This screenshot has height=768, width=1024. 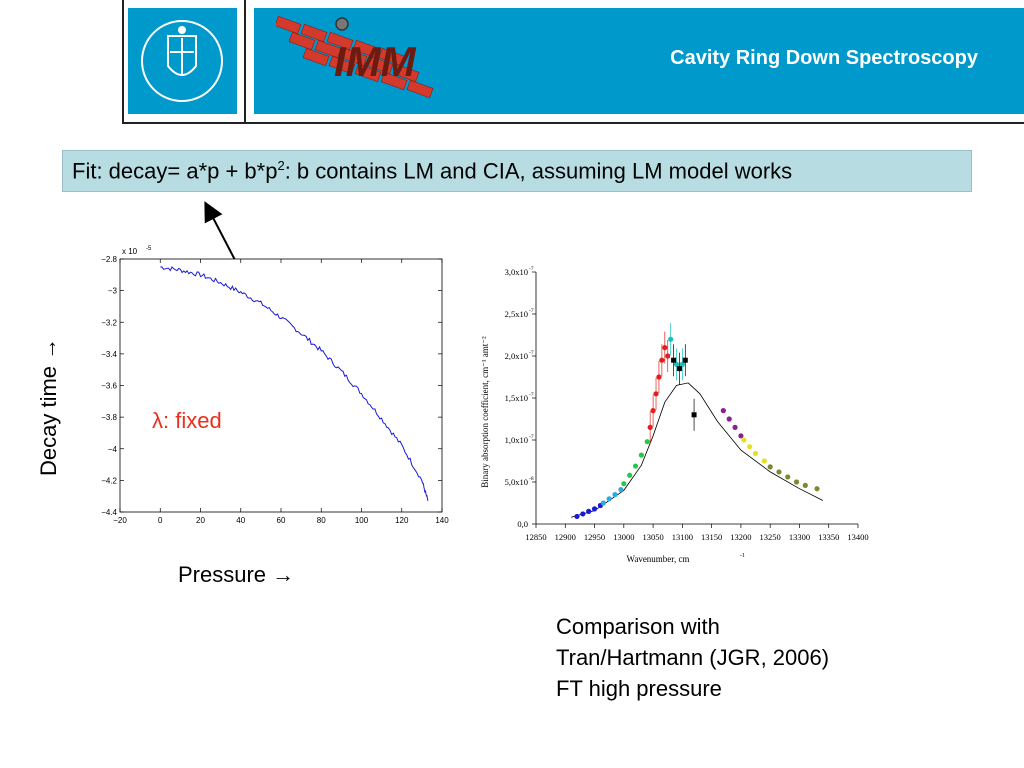 I want to click on x-tick-label: 140, so click(x=442, y=520).